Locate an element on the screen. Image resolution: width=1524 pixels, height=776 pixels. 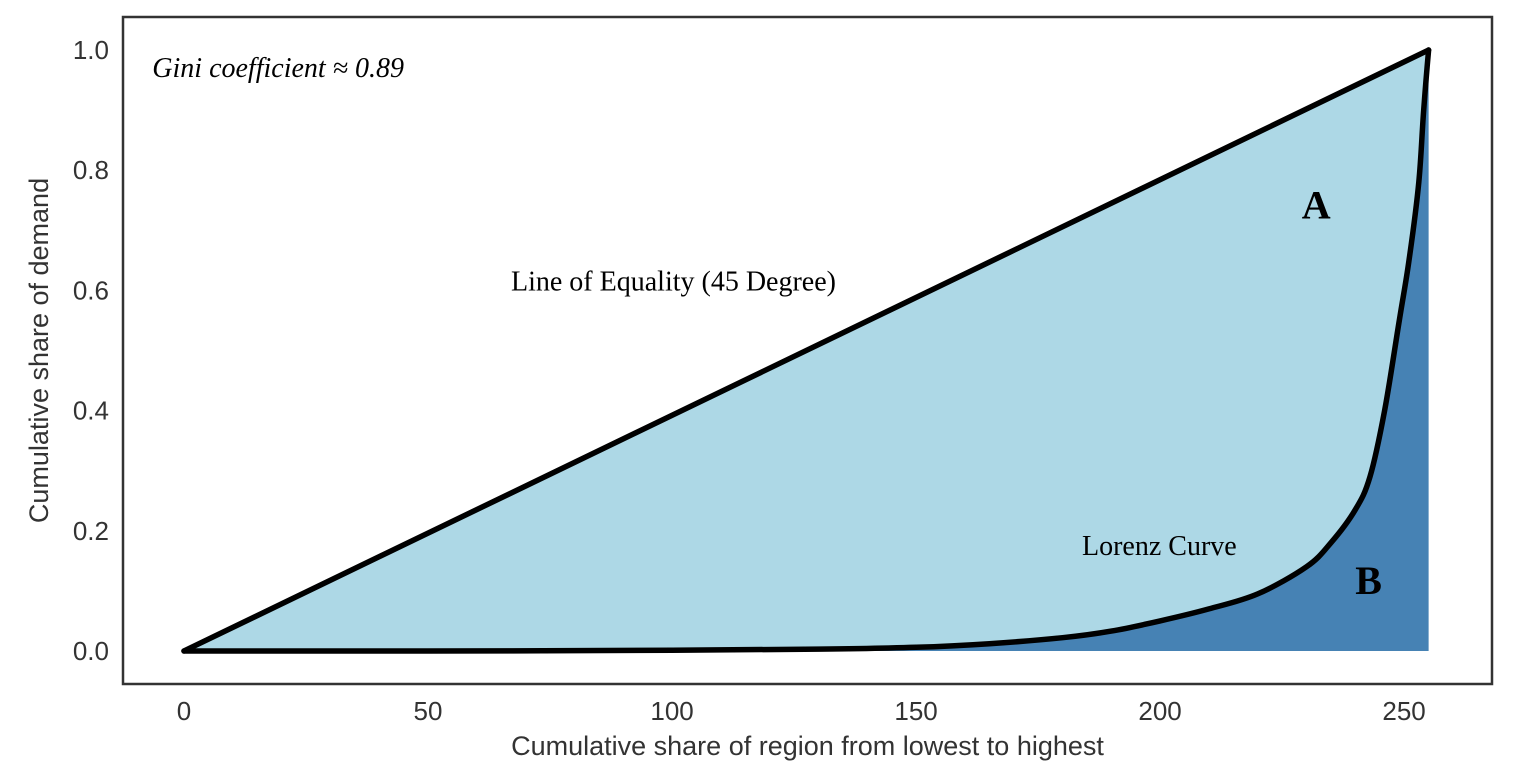
chart-annotation: A is located at coordinates (1316, 204).